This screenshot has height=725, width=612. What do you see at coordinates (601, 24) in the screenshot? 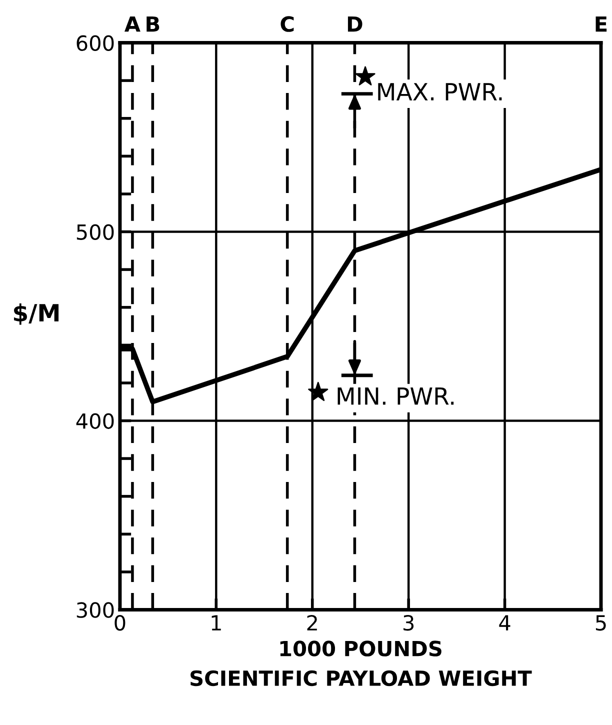
I see `ref-line-label: E` at bounding box center [601, 24].